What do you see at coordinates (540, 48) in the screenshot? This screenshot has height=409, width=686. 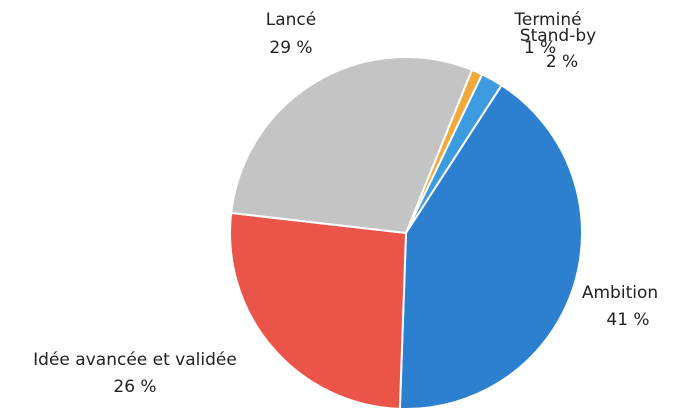 I see `slice-value: 1 %` at bounding box center [540, 48].